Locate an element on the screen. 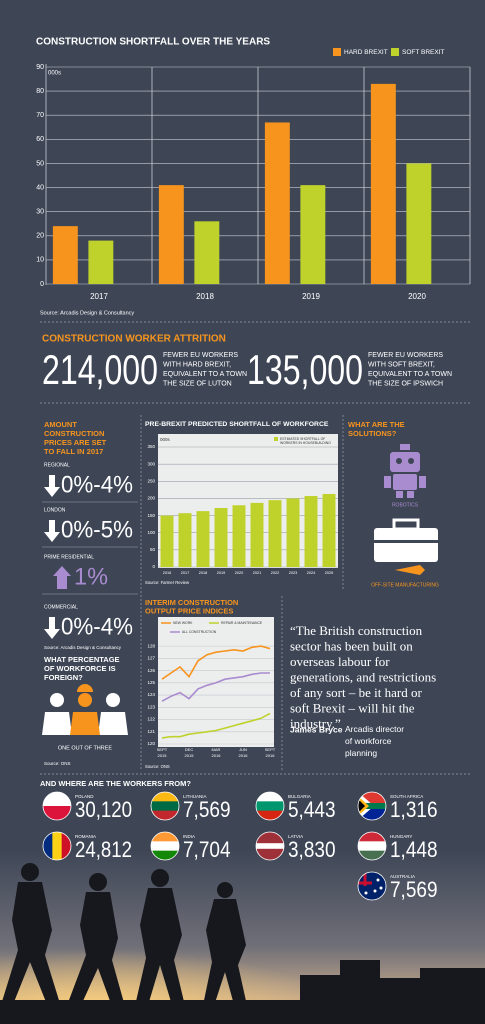 This screenshot has height=1024, width=485. x-tick-label: 2022 is located at coordinates (275, 573).